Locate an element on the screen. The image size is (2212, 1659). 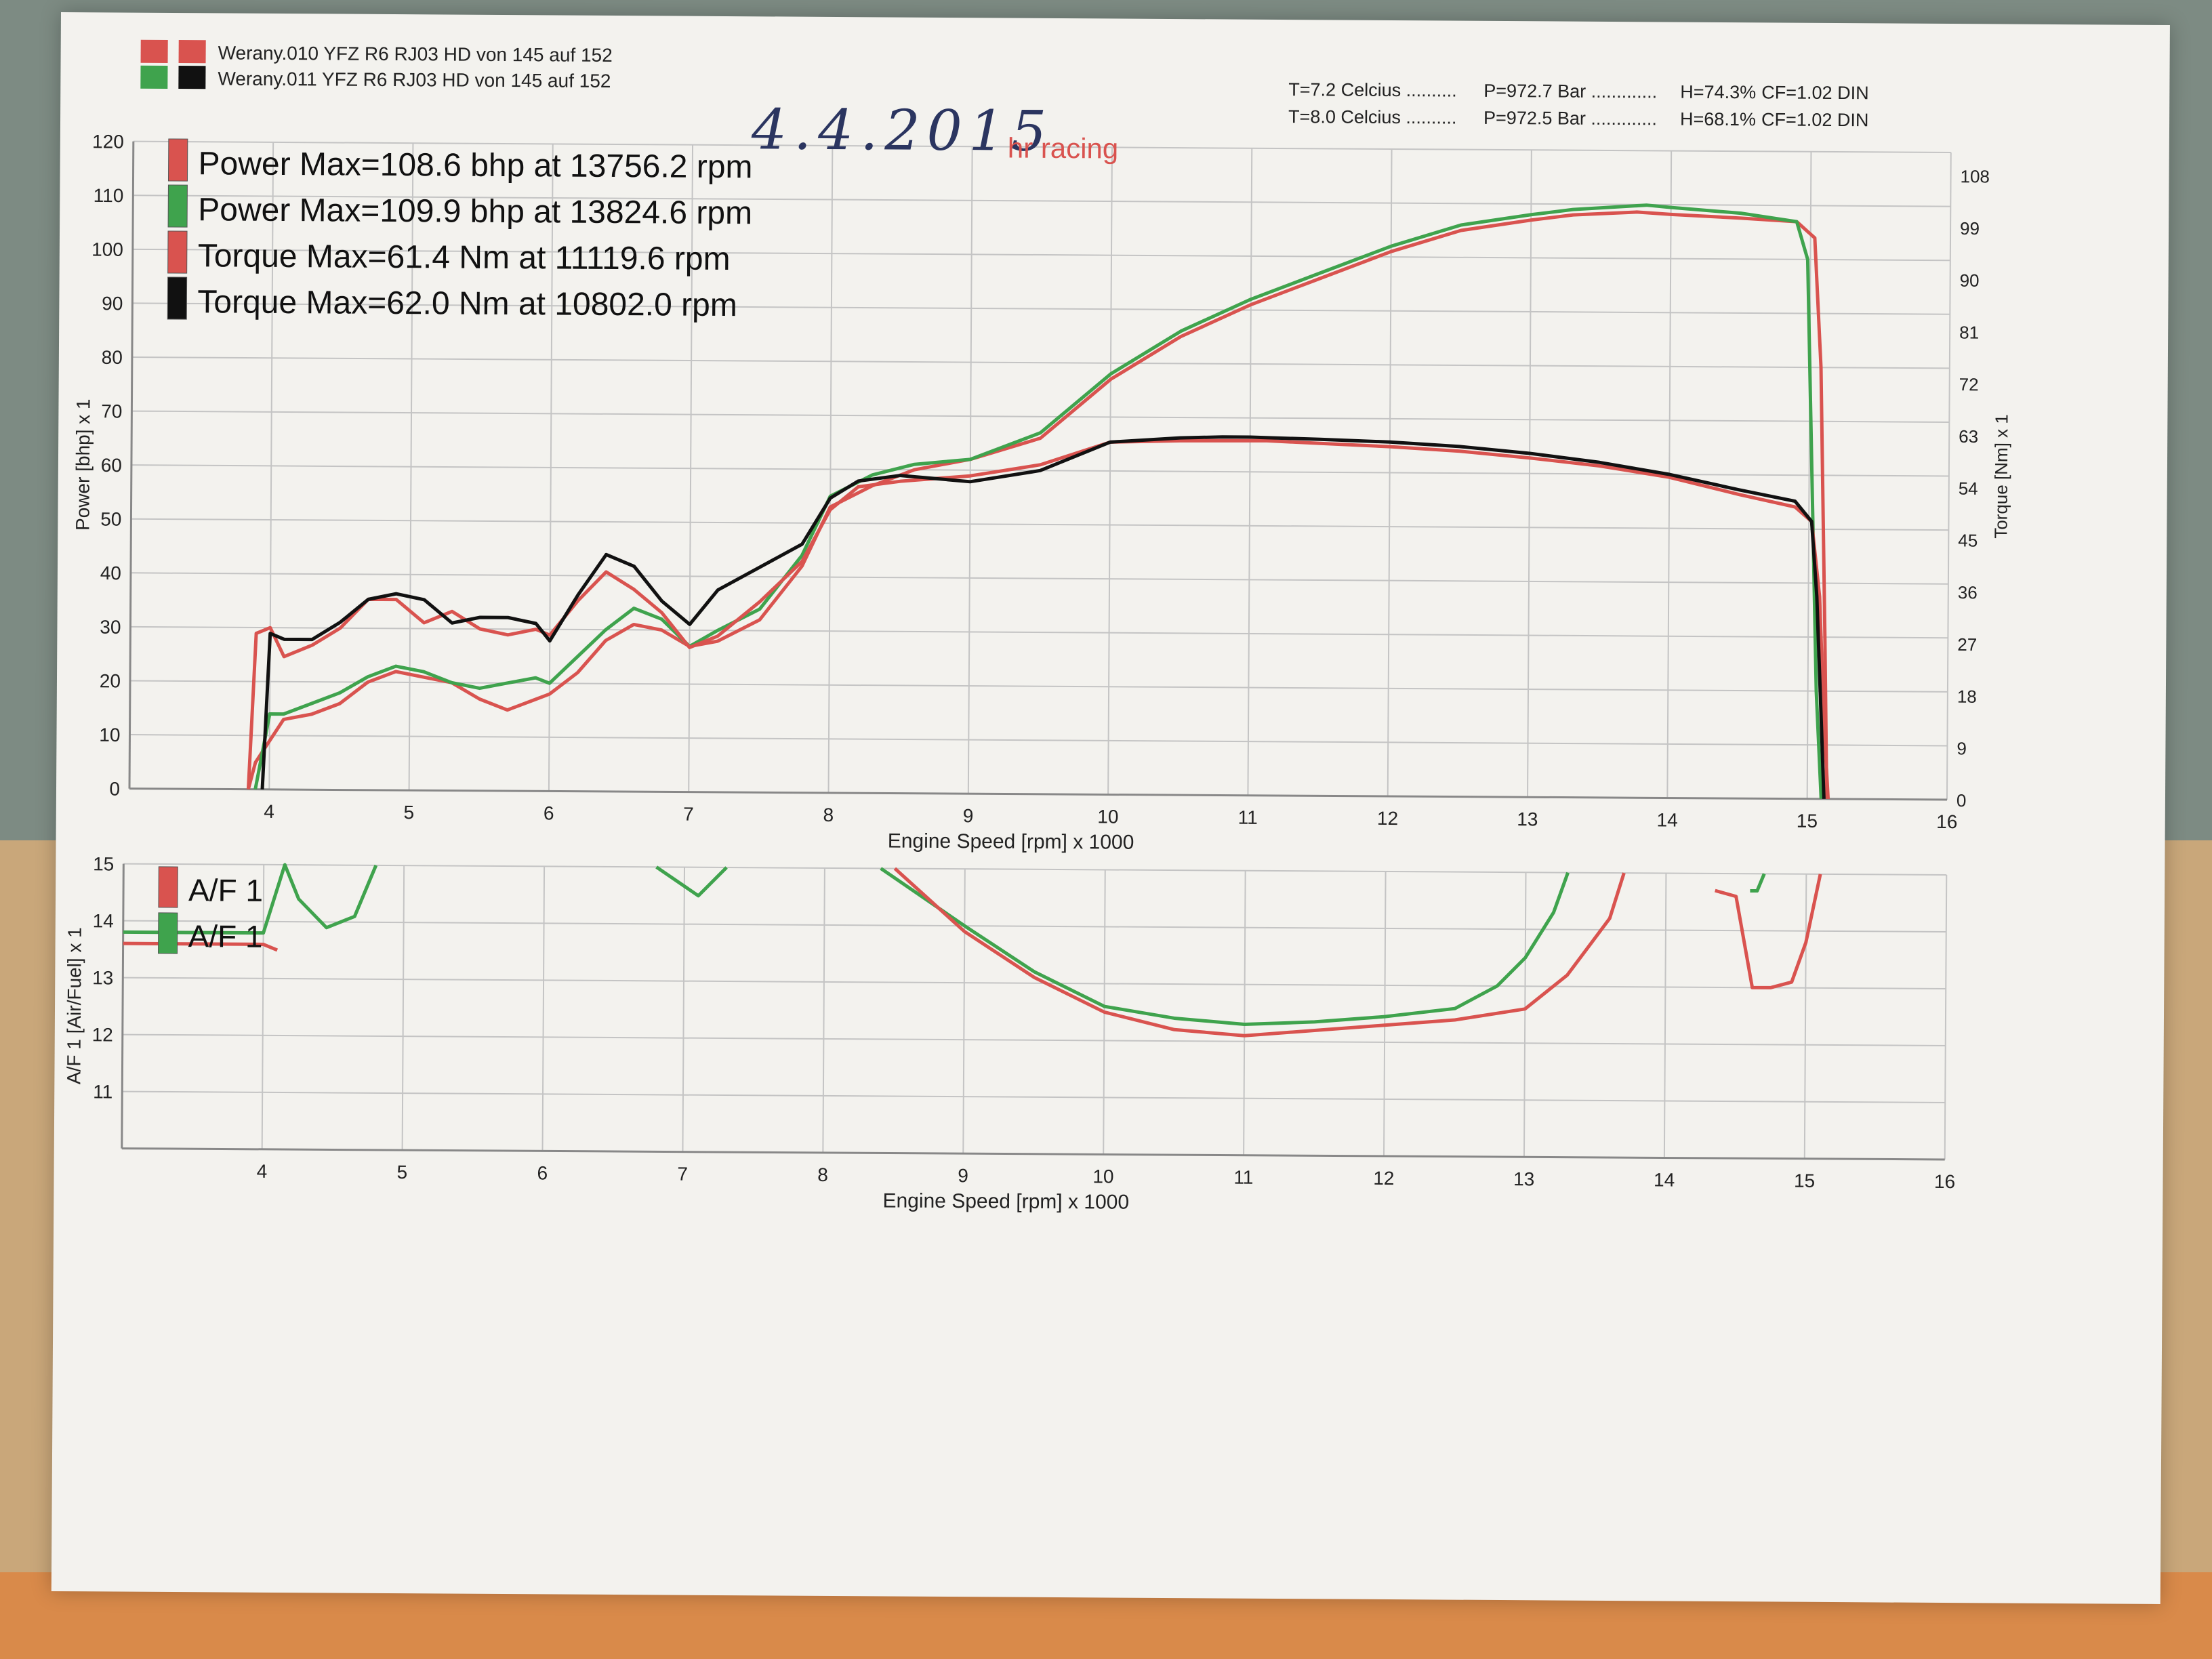
y2-tick-label: 36 is located at coordinates (1968, 592).